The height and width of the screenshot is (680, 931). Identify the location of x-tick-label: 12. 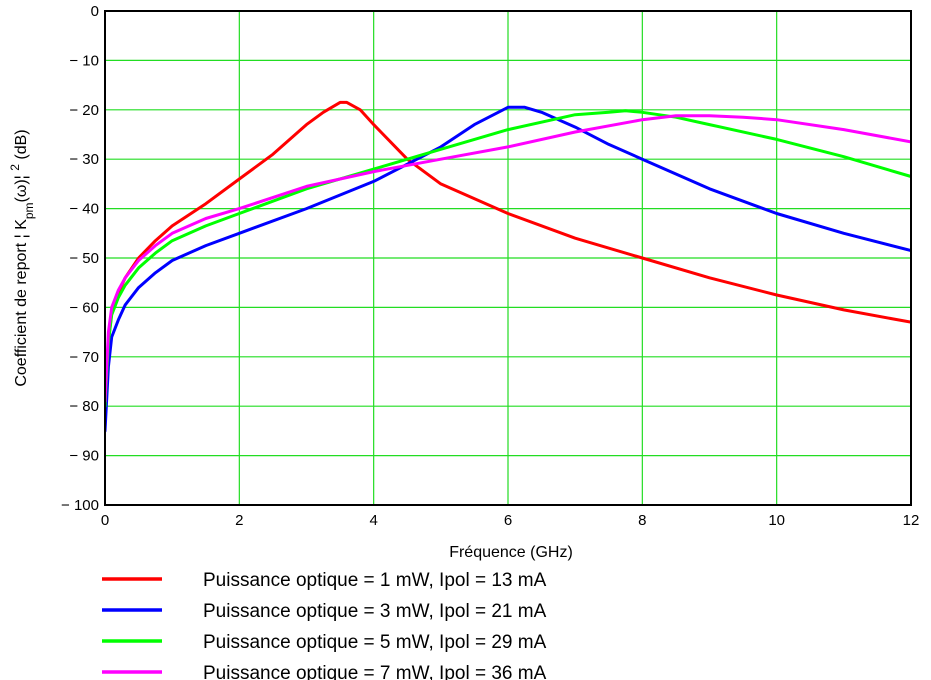
(911, 520).